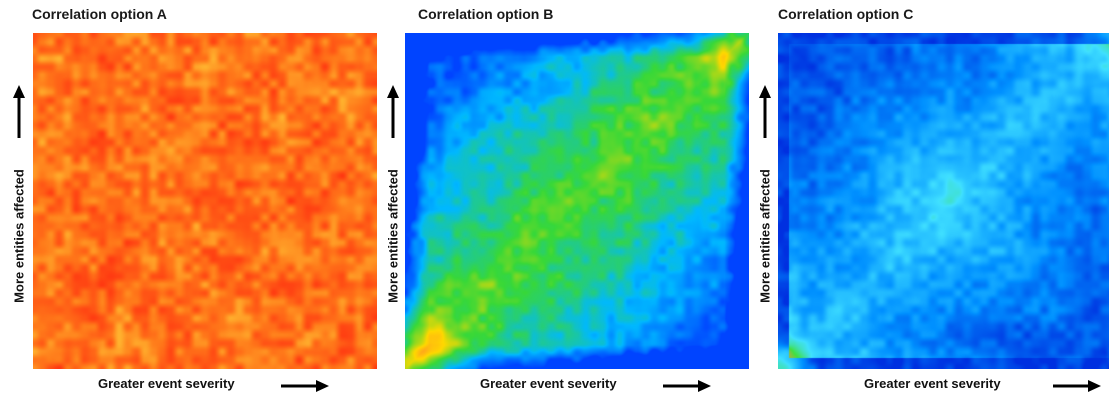 The width and height of the screenshot is (1109, 396). I want to click on chart-title: Correlation option C, so click(846, 14).